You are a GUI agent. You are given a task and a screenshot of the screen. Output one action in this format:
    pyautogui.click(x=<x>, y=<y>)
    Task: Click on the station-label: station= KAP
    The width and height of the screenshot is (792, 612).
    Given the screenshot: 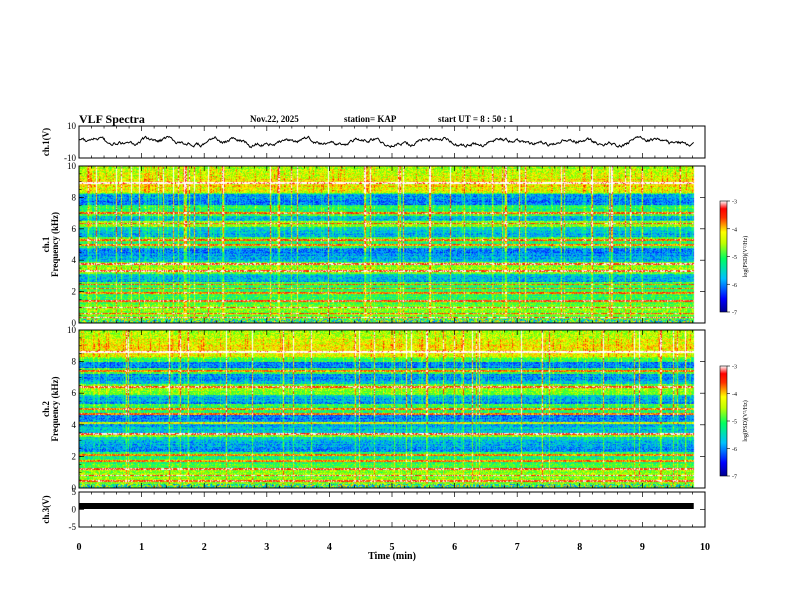 What is the action you would take?
    pyautogui.click(x=370, y=119)
    